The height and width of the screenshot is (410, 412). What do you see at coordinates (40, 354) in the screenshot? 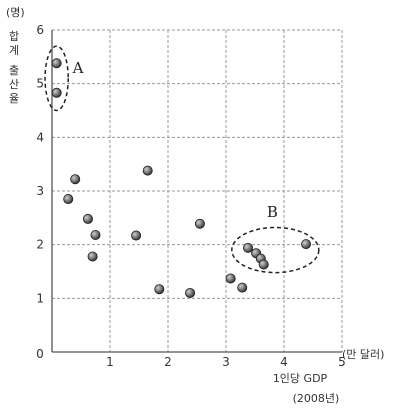
I see `origin-label: 0` at bounding box center [40, 354].